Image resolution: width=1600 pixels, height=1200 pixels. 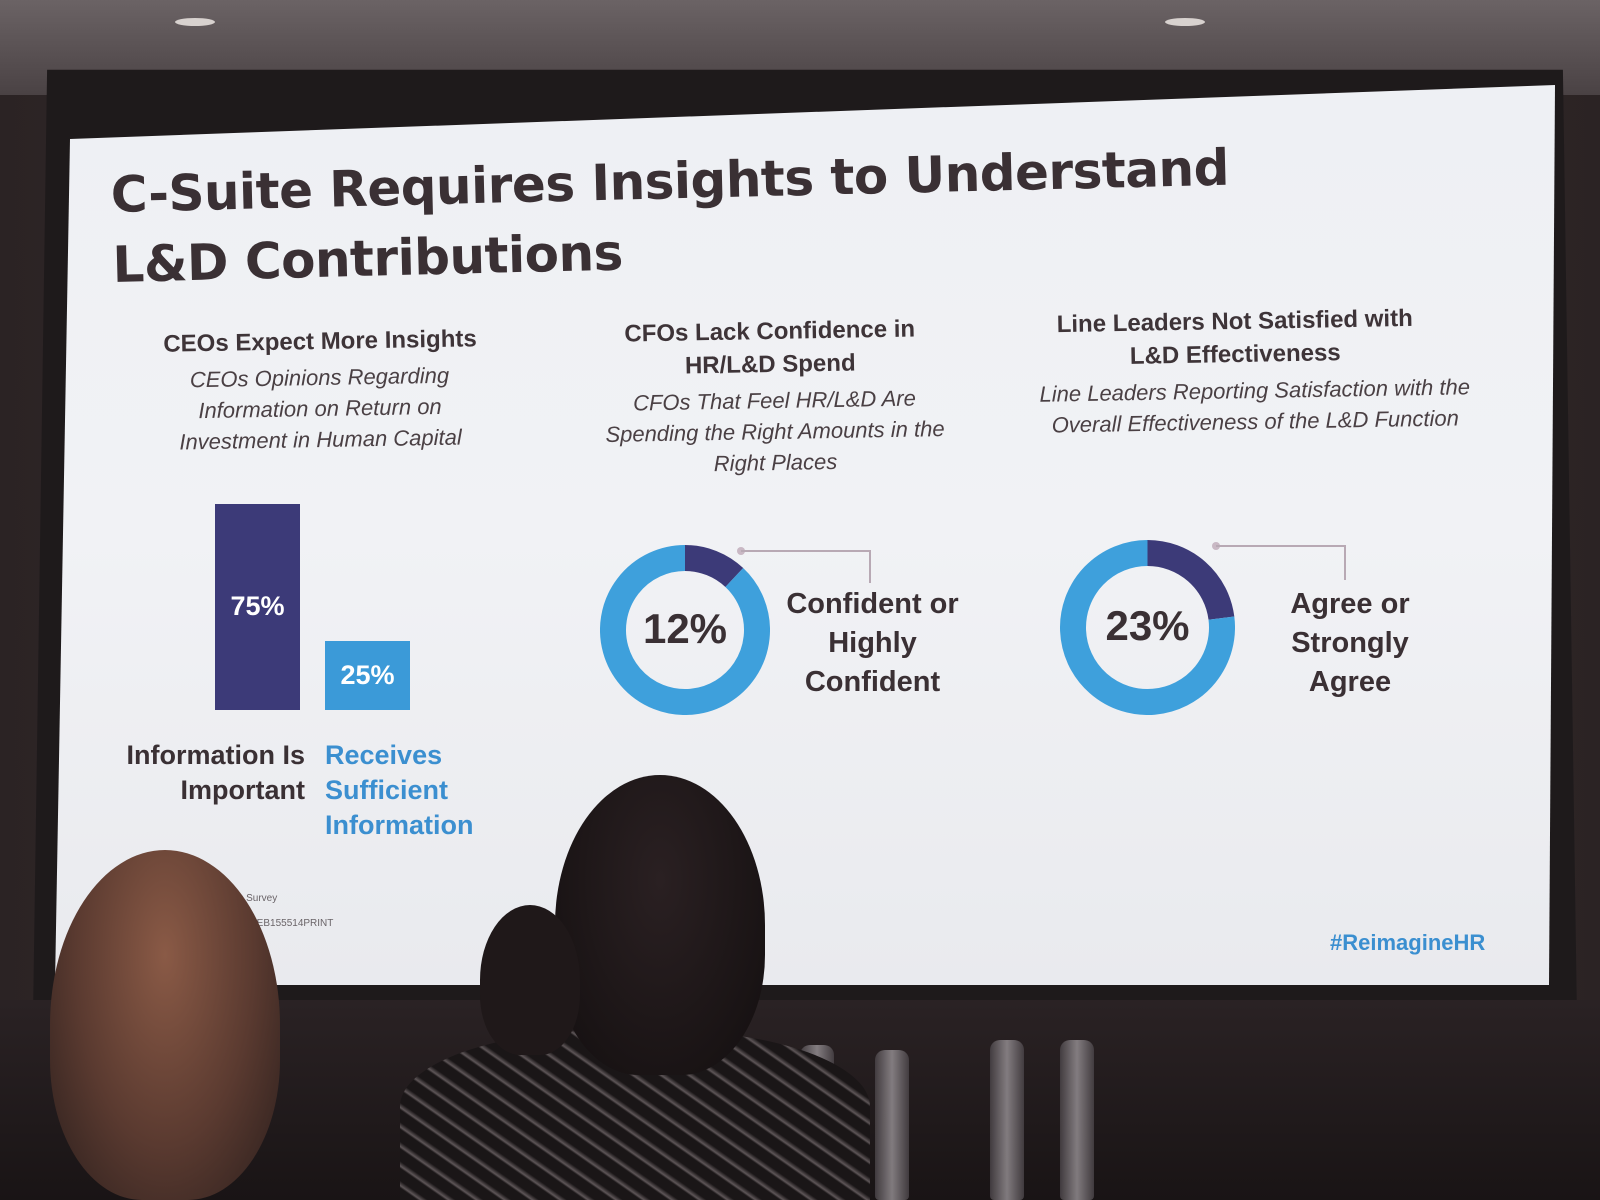 I want to click on donut-center-value-line-leaders: 23%, so click(x=1147, y=625).